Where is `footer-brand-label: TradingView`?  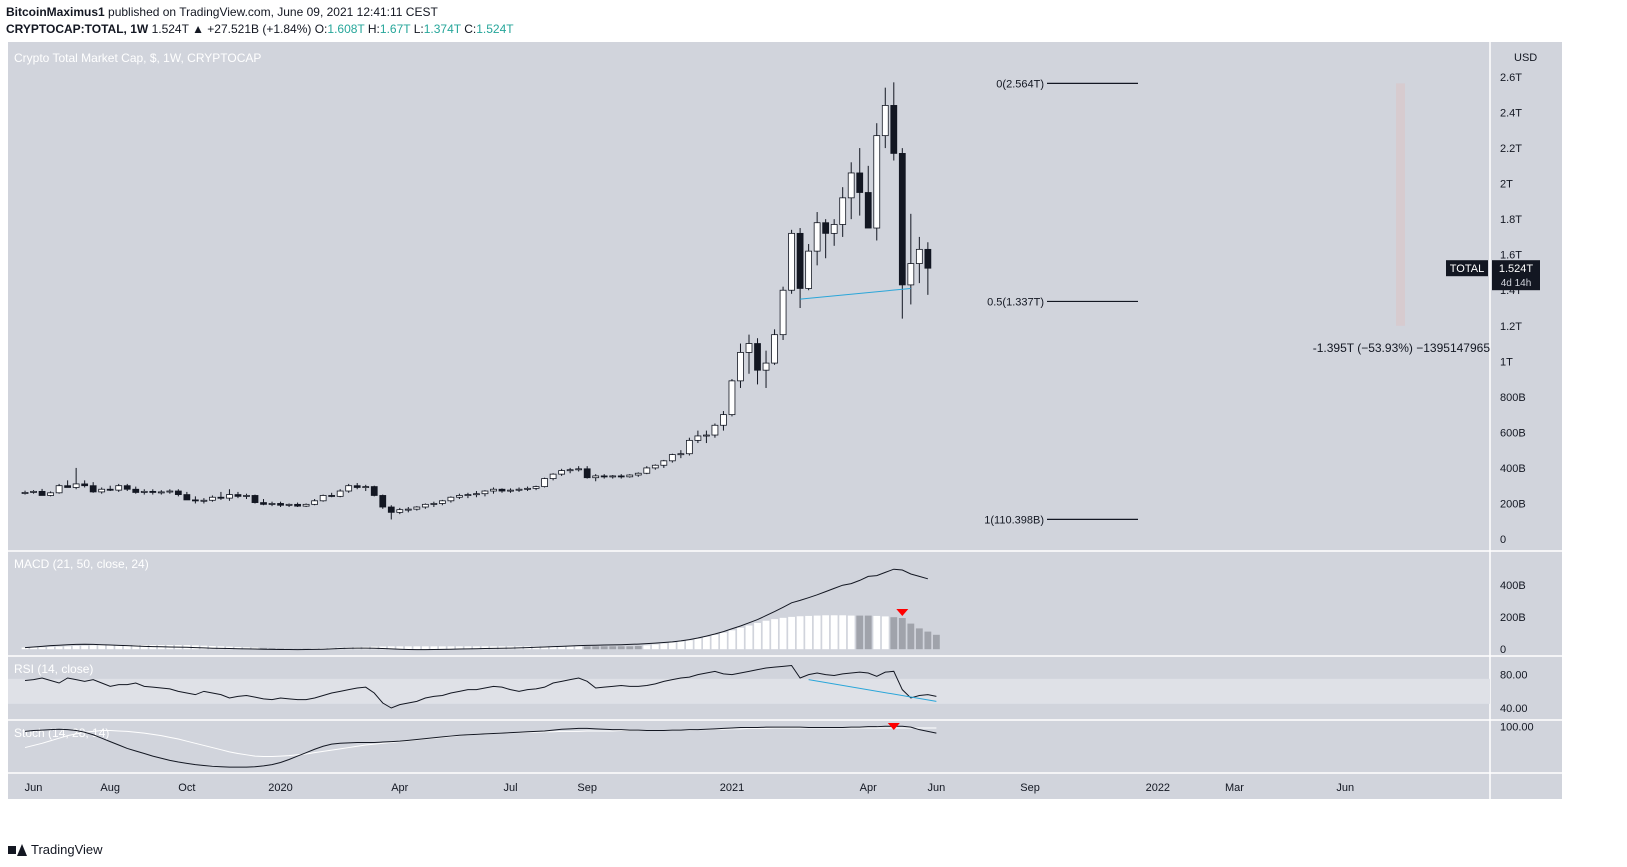 footer-brand-label: TradingView is located at coordinates (67, 849).